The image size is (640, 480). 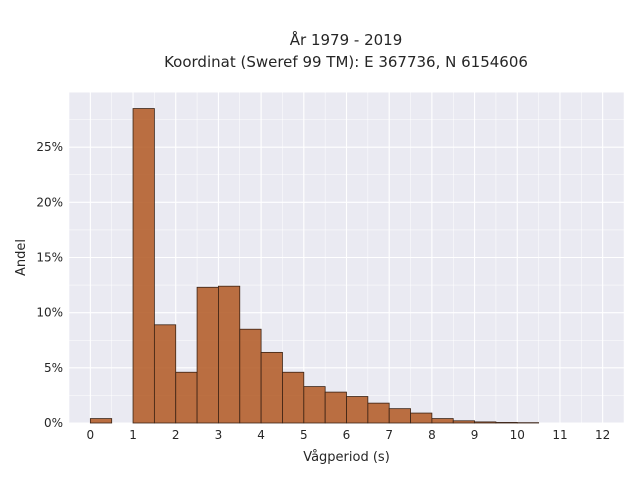 I want to click on y-tick-label: 0%, so click(x=53, y=423).